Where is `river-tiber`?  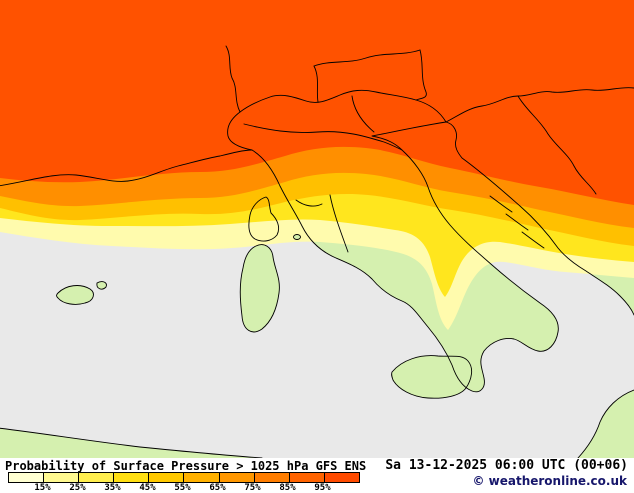 river-tiber is located at coordinates (339, 223).